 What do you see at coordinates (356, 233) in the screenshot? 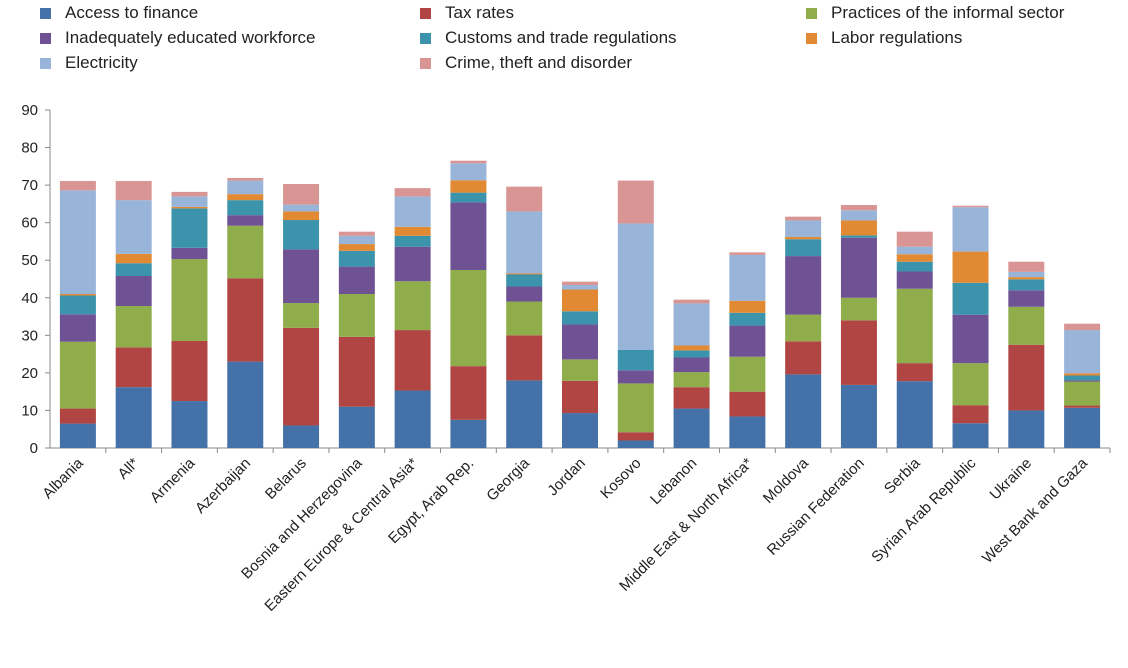
I see `bar-segment-bosnia-and-herzegovina-crime-theft-and-disorder` at bounding box center [356, 233].